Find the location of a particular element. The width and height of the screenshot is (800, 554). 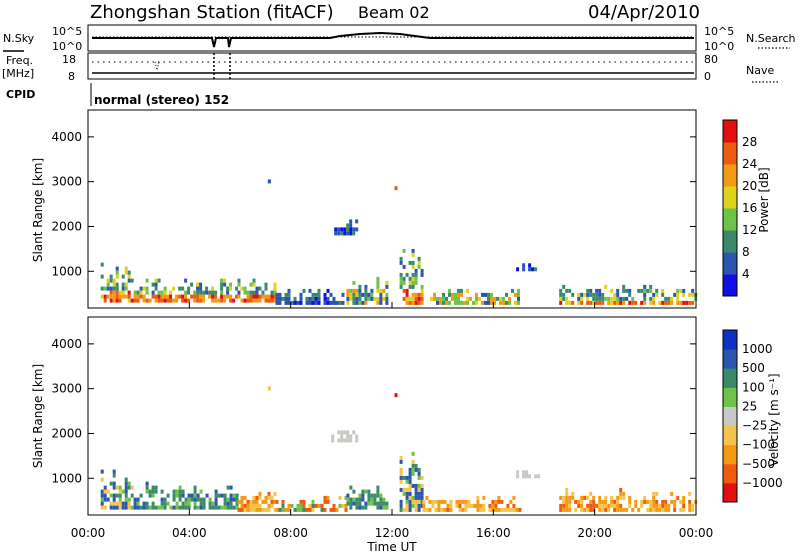

nsky-strip: N.Sky 10^5 10^0 10^5 10^0 N.Search is located at coordinates (399, 38).